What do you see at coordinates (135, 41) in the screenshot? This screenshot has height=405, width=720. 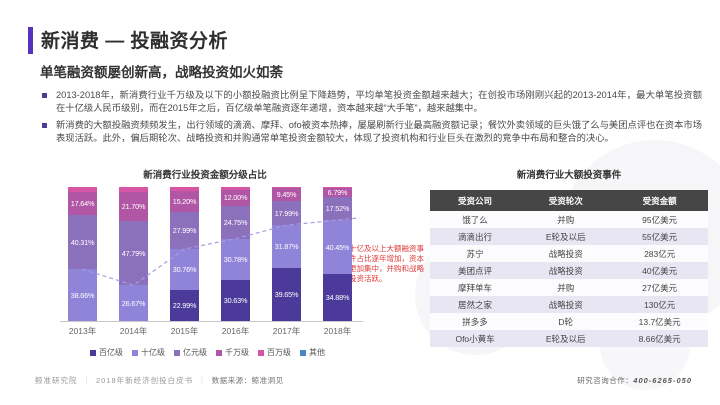 I see `page-title: 新消费 — 投融资分析` at bounding box center [135, 41].